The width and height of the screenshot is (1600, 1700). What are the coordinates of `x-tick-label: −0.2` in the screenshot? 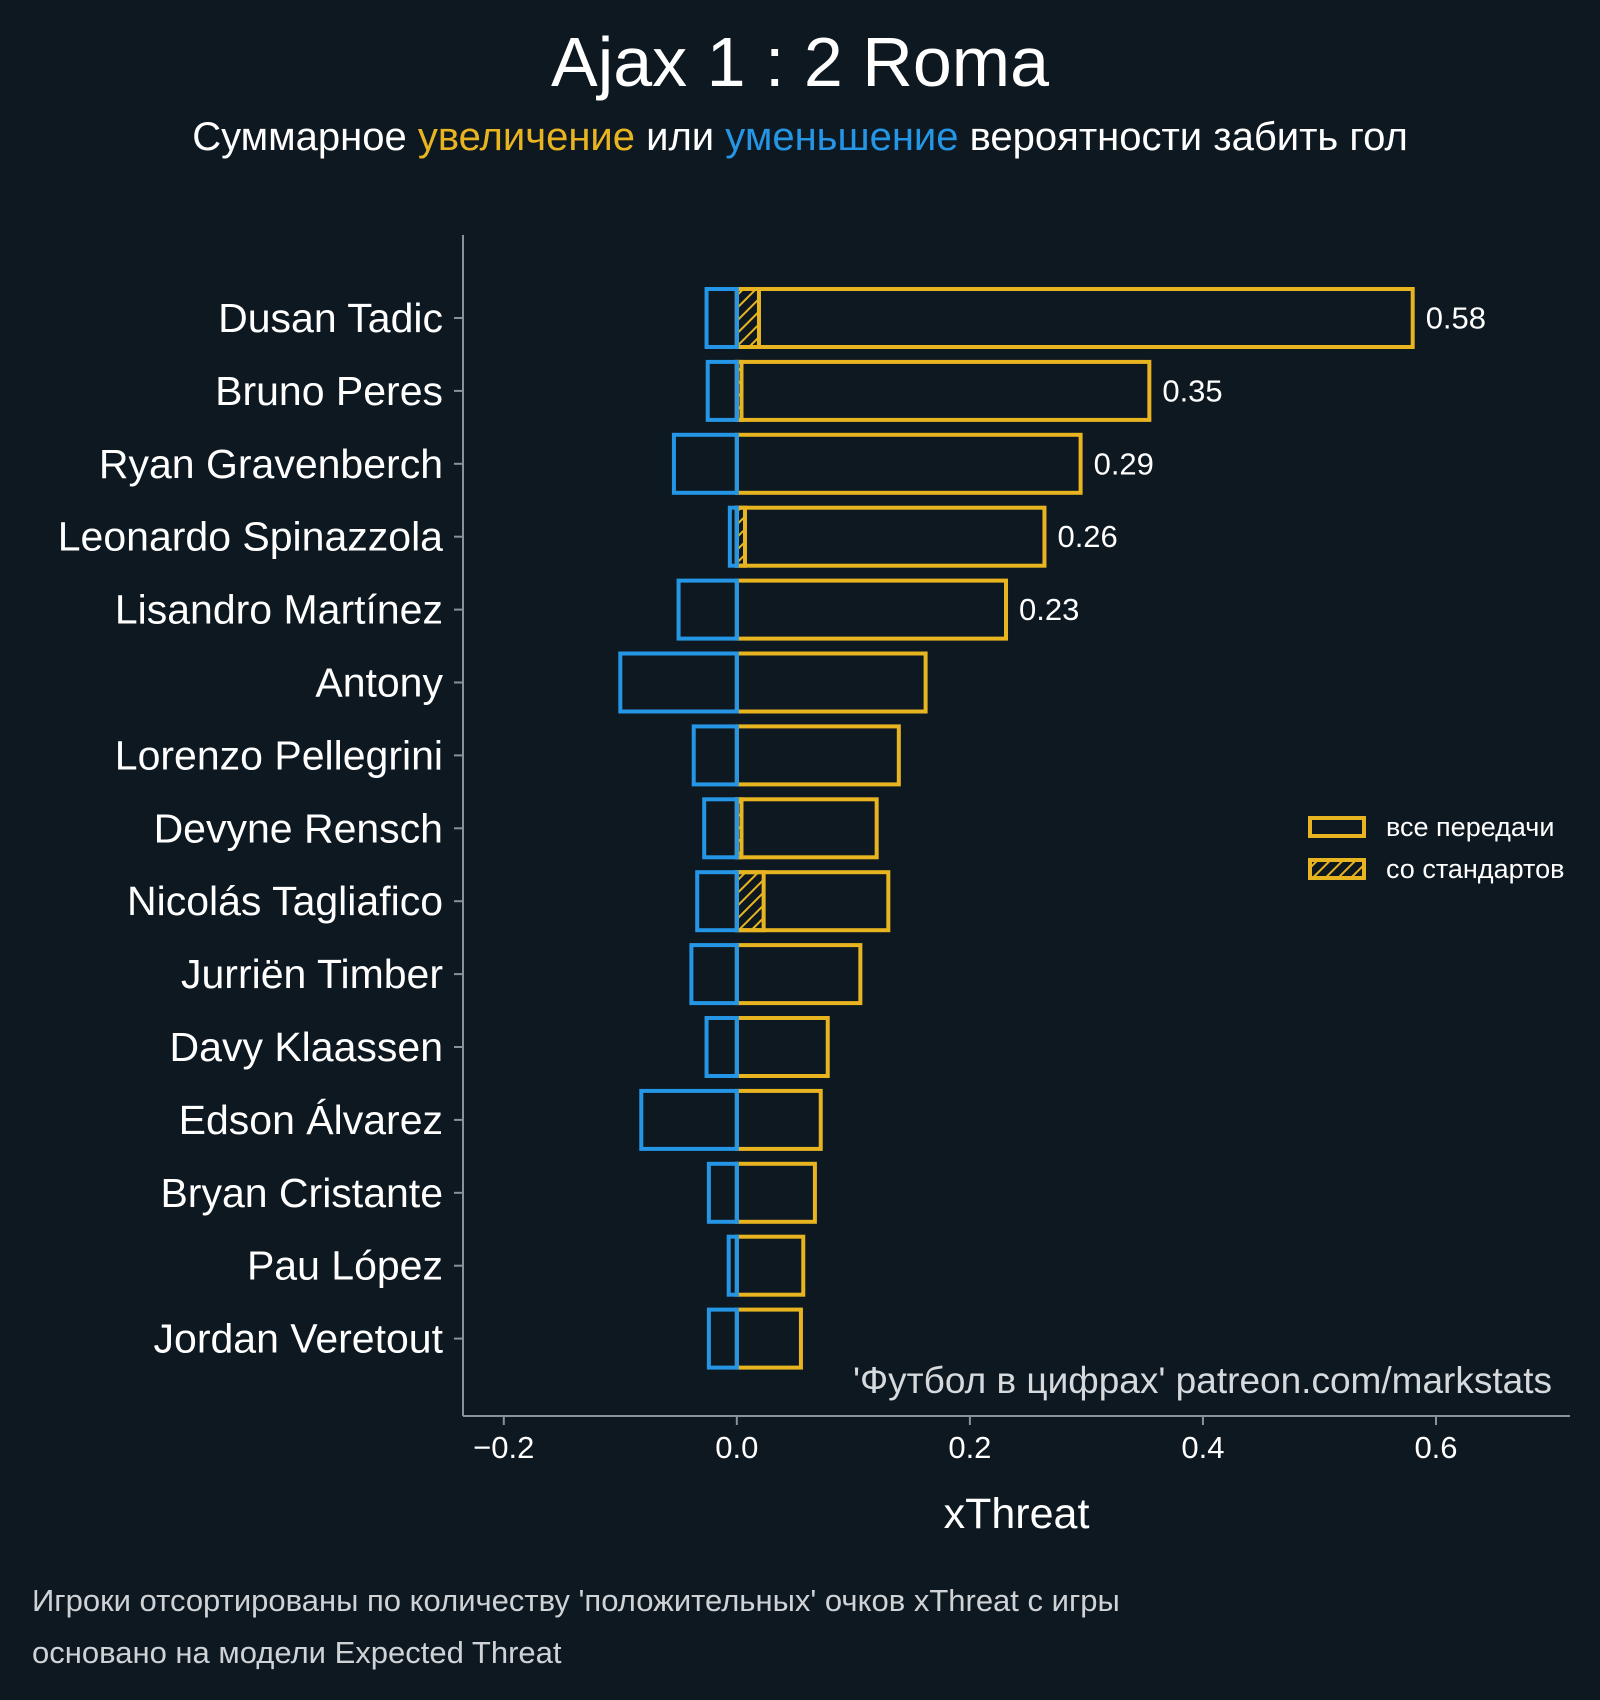 It's located at (503, 1447).